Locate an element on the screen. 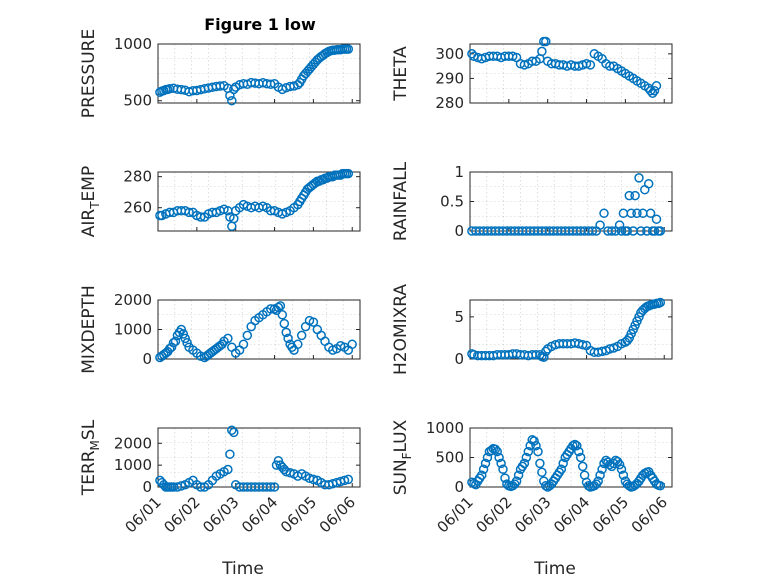  y-tick-label: 300 is located at coordinates (449, 54).